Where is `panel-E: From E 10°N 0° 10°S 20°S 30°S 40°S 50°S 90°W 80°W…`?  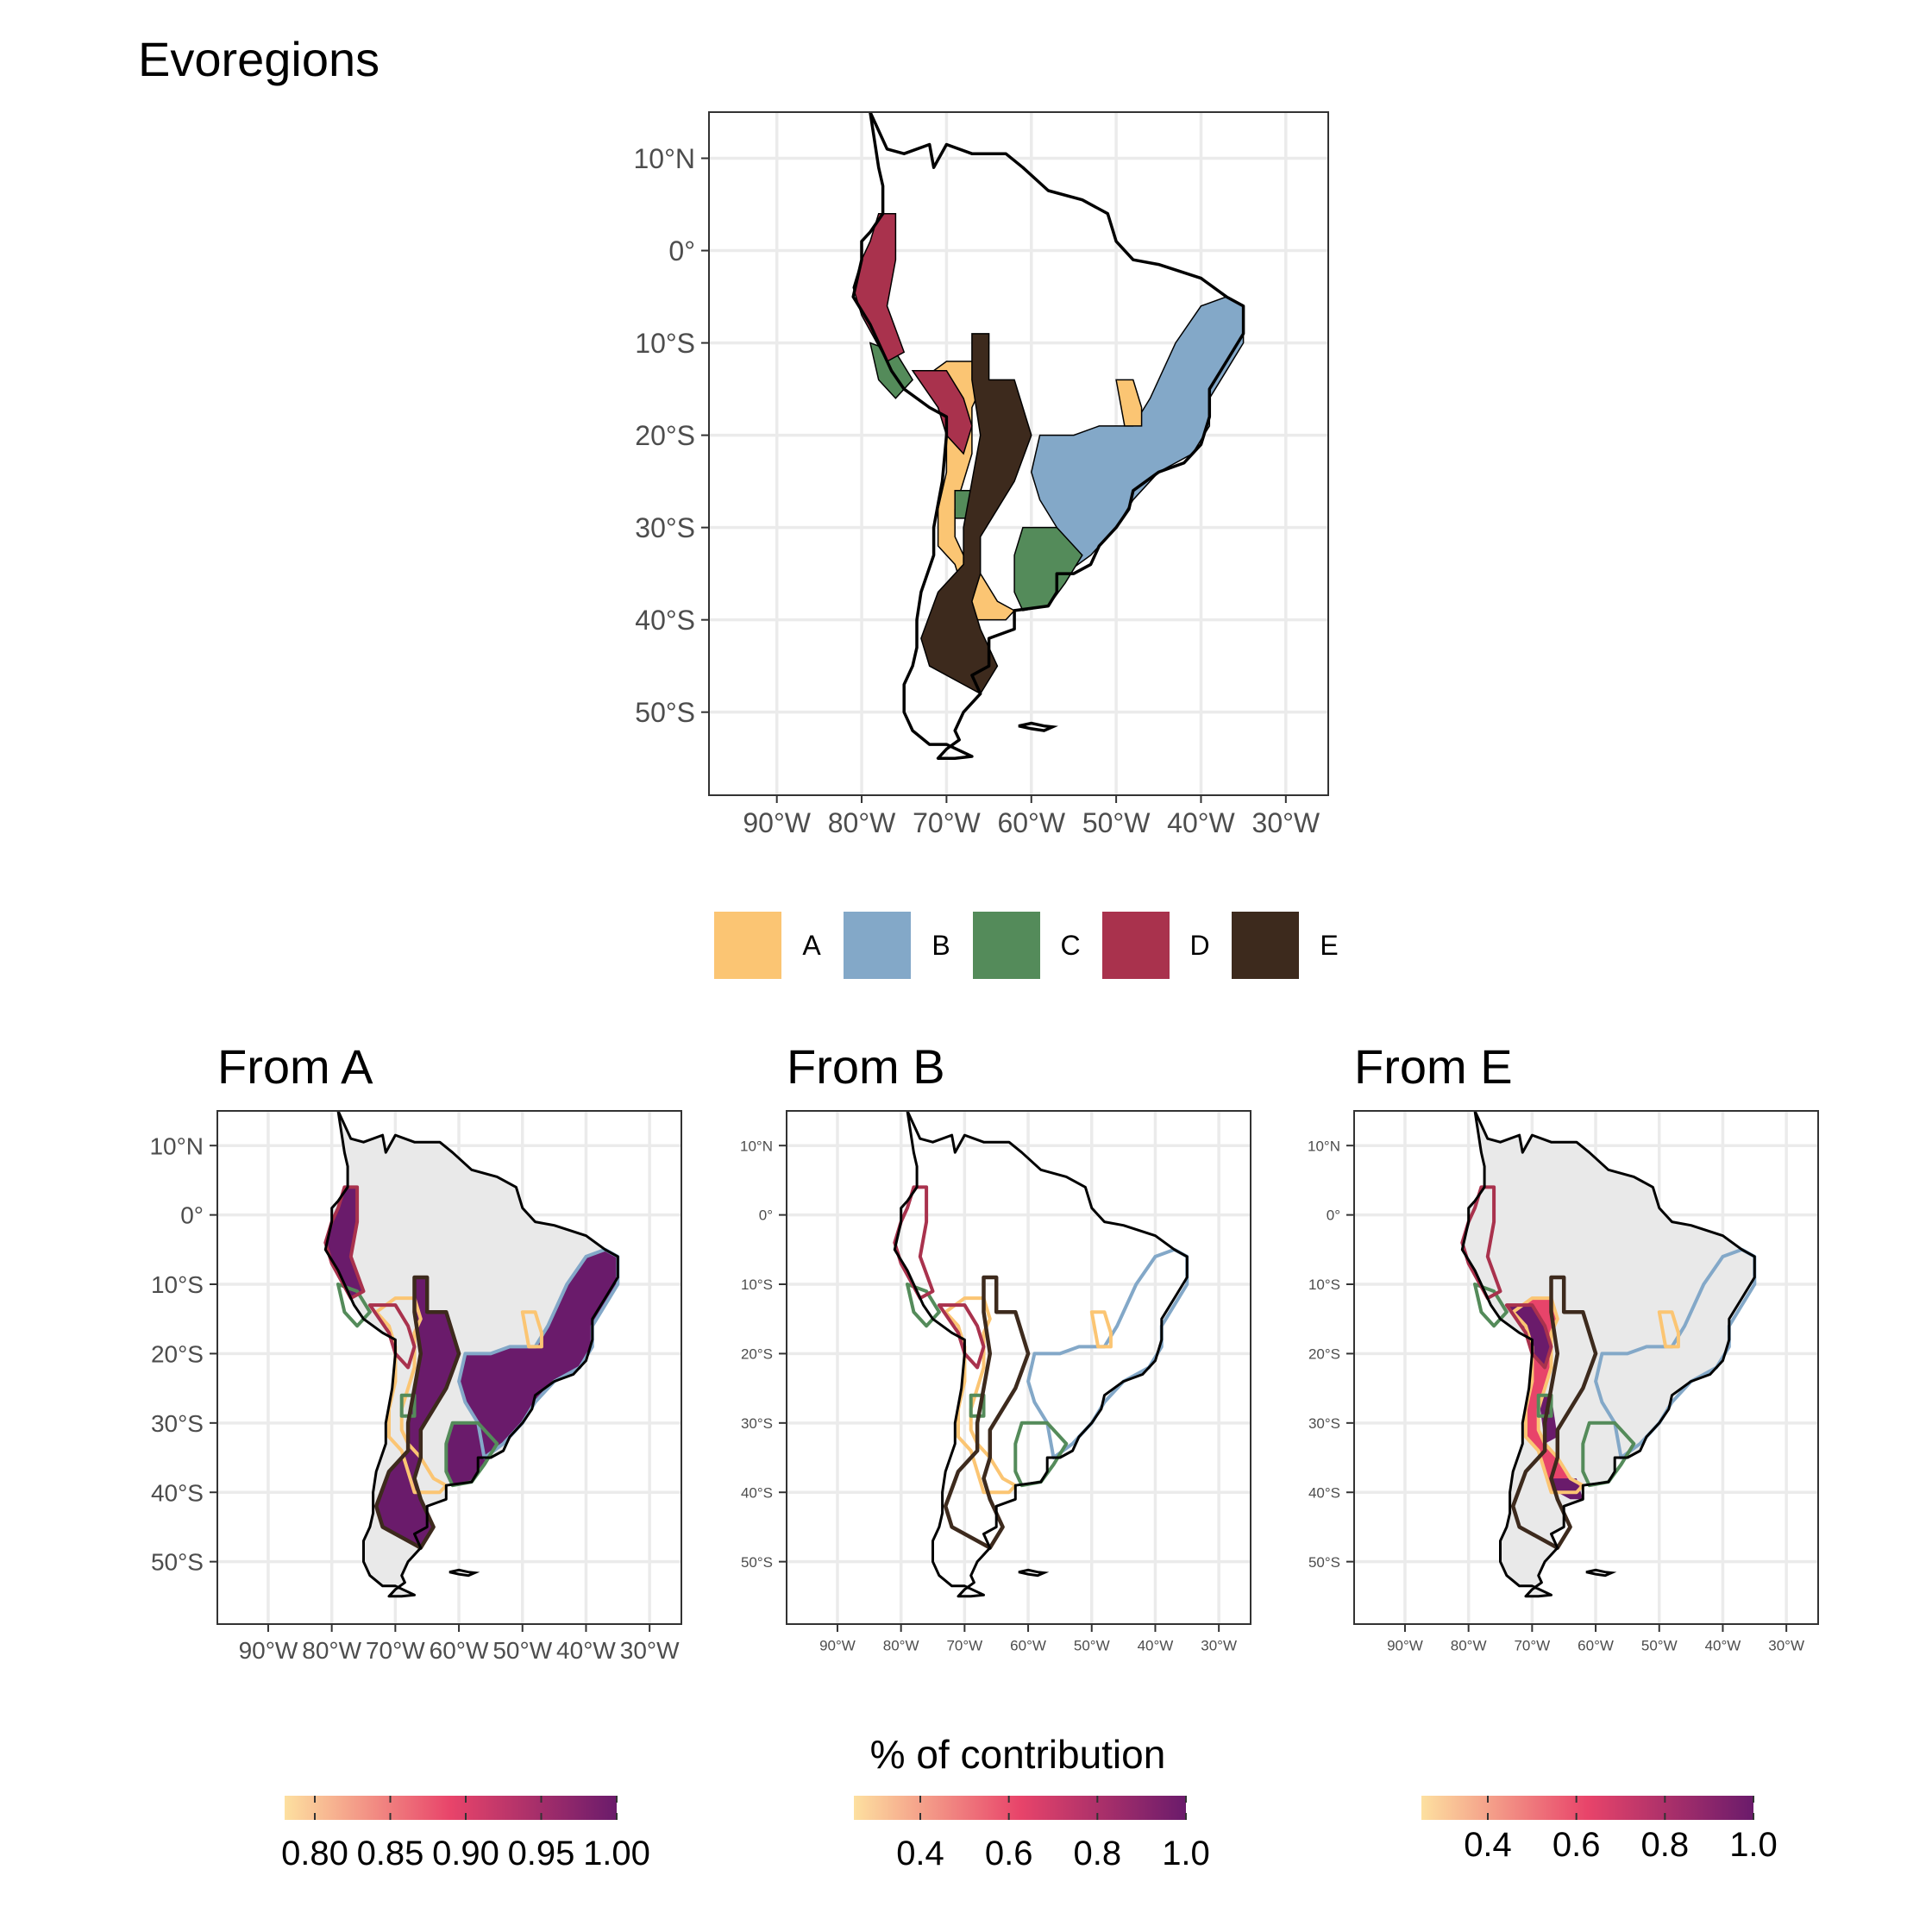 panel-E: From E 10°N 0° 10°S 20°S 30°S 40°S 50°S 90°W 80°W… is located at coordinates (1563, 1346).